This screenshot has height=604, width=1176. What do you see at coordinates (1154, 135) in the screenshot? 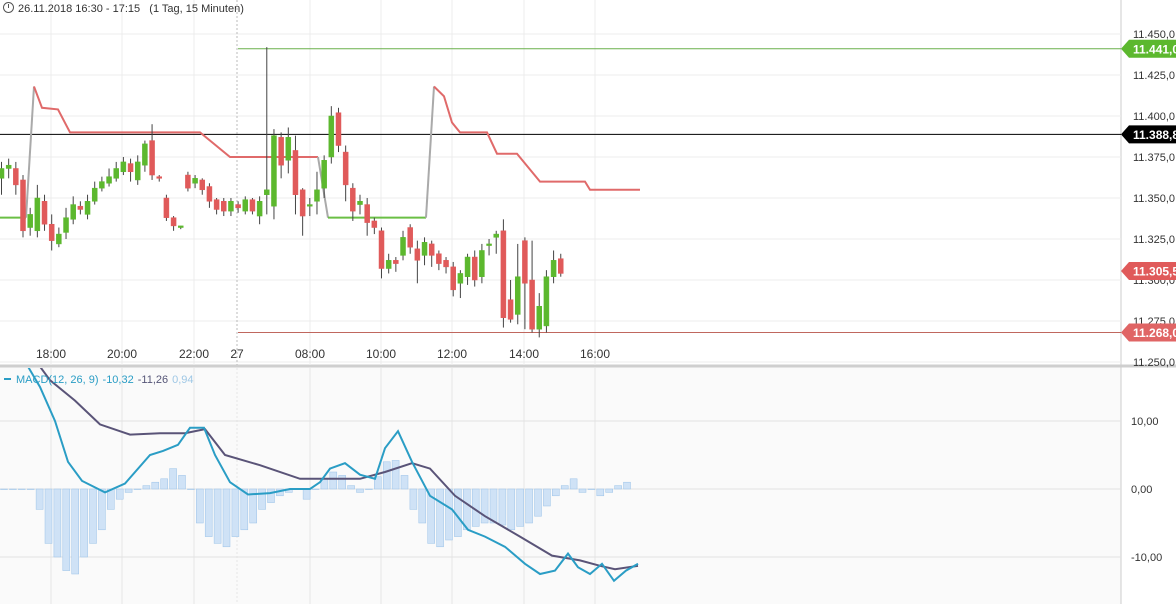
I see `price-tag-label: 11.388,8` at bounding box center [1154, 135].